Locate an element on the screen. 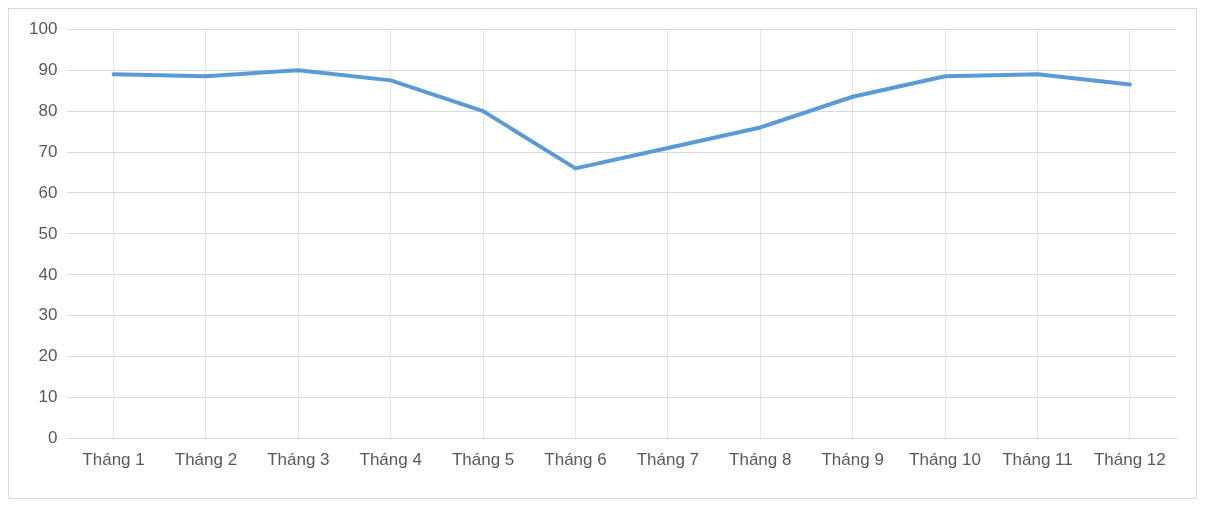 The height and width of the screenshot is (507, 1205). x-tick-label: Tháng 2 is located at coordinates (206, 460).